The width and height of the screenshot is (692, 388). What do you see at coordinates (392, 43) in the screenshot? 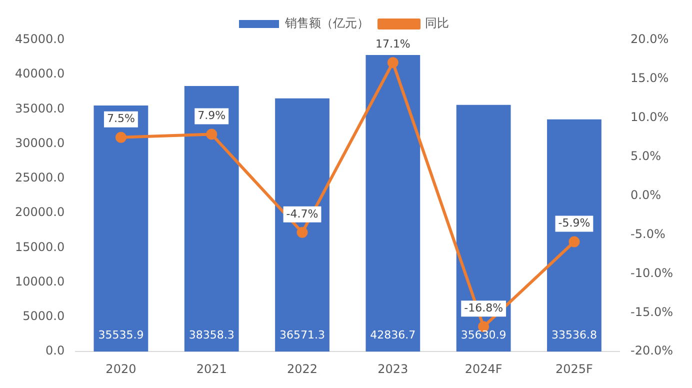
I see `data-label: 17.1%` at bounding box center [392, 43].